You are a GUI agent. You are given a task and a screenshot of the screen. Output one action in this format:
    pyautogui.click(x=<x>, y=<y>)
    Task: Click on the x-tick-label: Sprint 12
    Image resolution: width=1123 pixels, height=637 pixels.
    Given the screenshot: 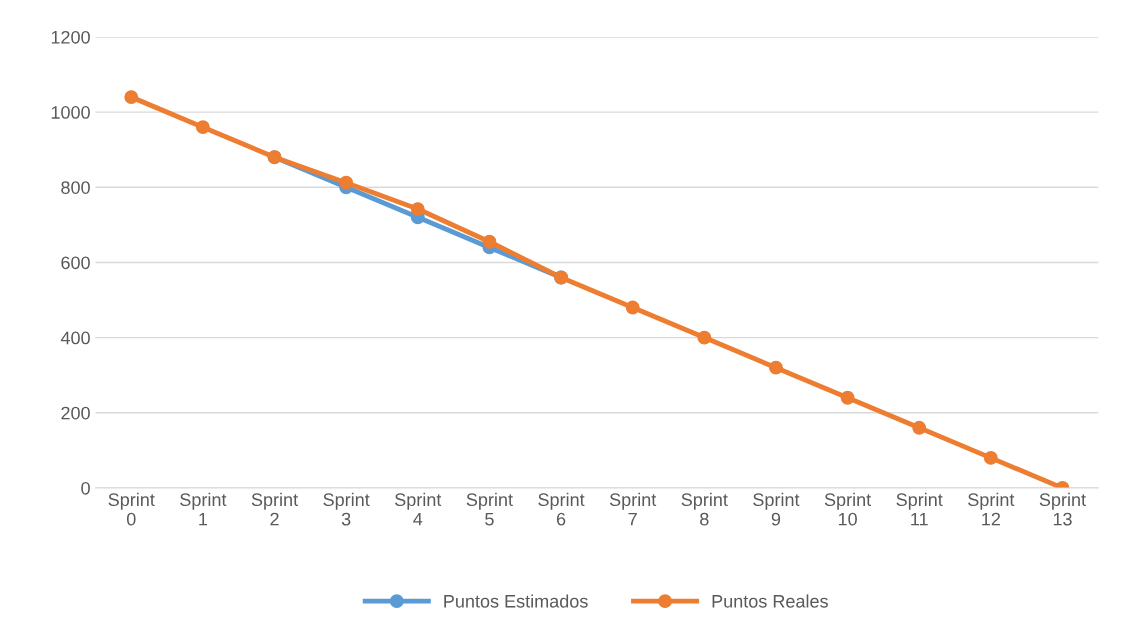 What is the action you would take?
    pyautogui.click(x=991, y=509)
    